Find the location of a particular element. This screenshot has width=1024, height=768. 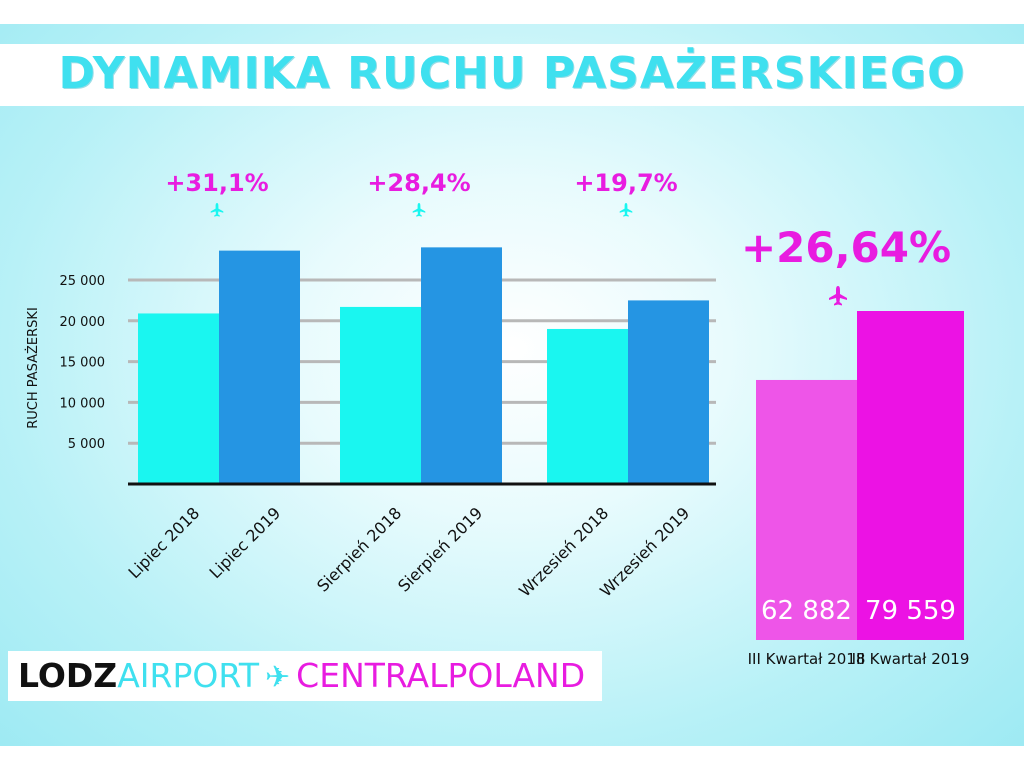

y-tick-label: 20 000 is located at coordinates (83, 322).